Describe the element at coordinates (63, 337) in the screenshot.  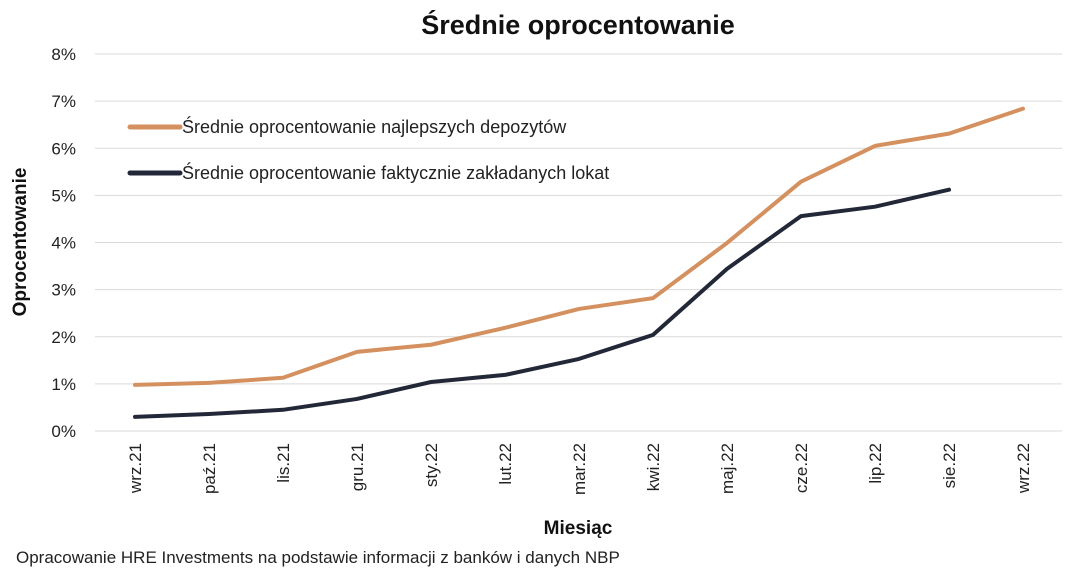
I see `y-tick-label: 2%` at that location.